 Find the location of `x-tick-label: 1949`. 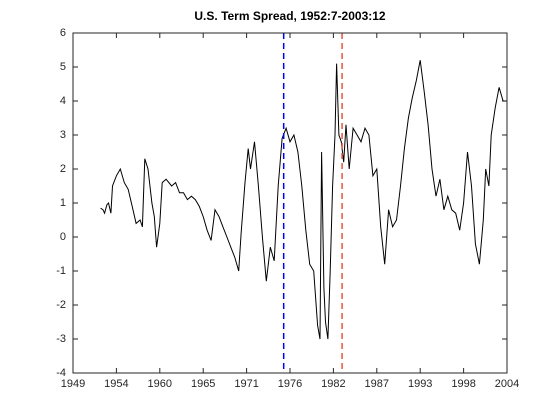

x-tick-label: 1949 is located at coordinates (73, 384).